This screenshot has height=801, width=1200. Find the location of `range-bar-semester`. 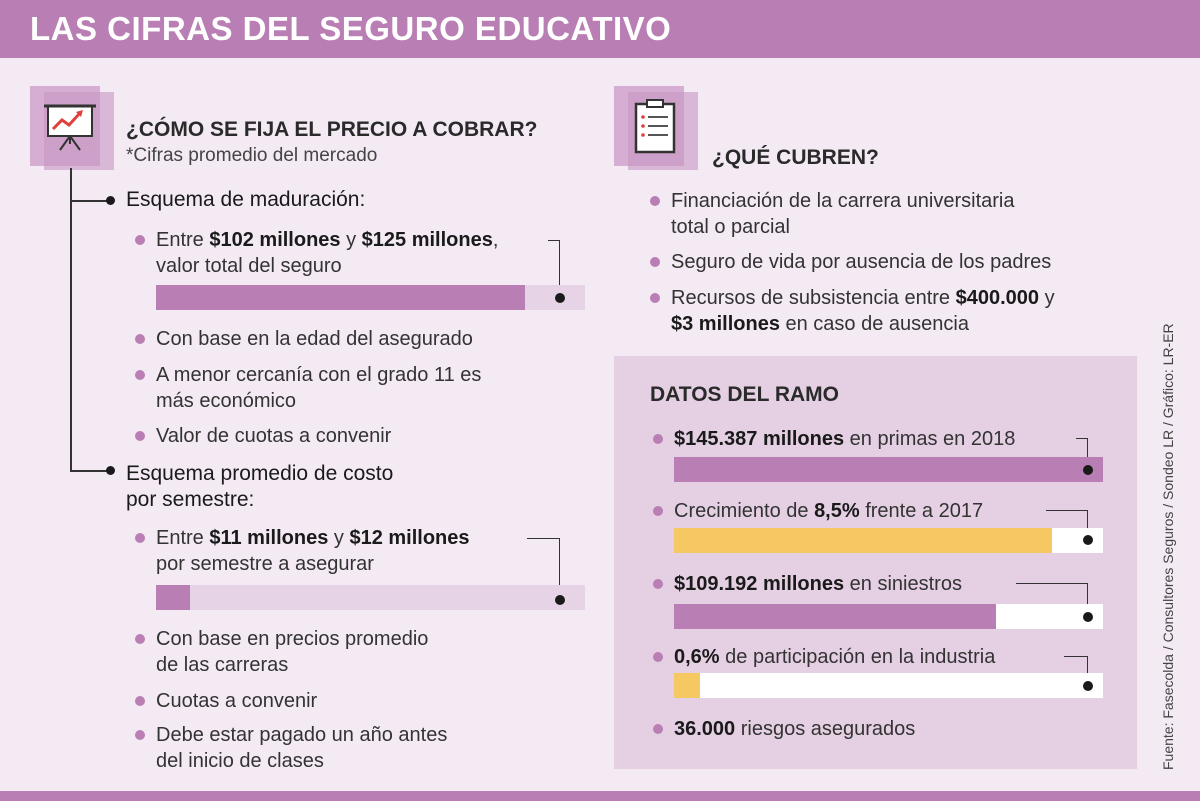

range-bar-semester is located at coordinates (370, 597).